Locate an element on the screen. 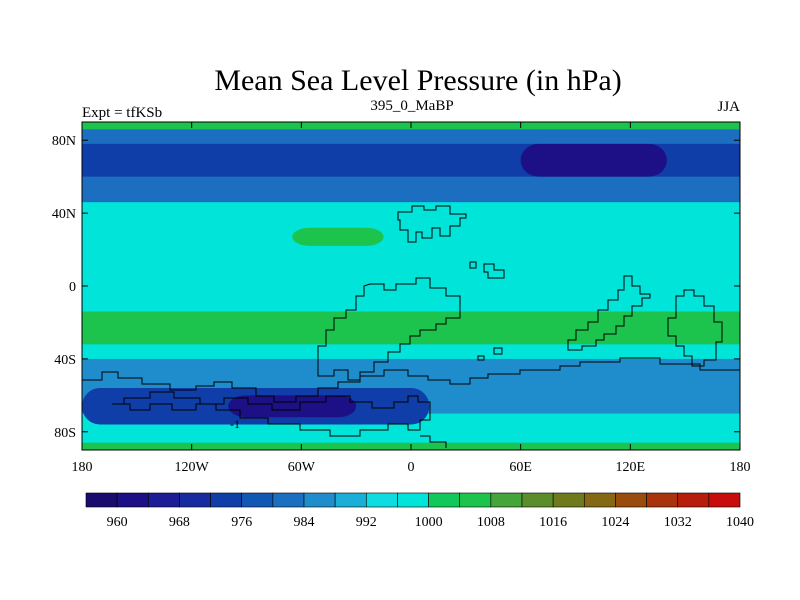 The width and height of the screenshot is (800, 600). coastline-asia-south is located at coordinates (609, 313).